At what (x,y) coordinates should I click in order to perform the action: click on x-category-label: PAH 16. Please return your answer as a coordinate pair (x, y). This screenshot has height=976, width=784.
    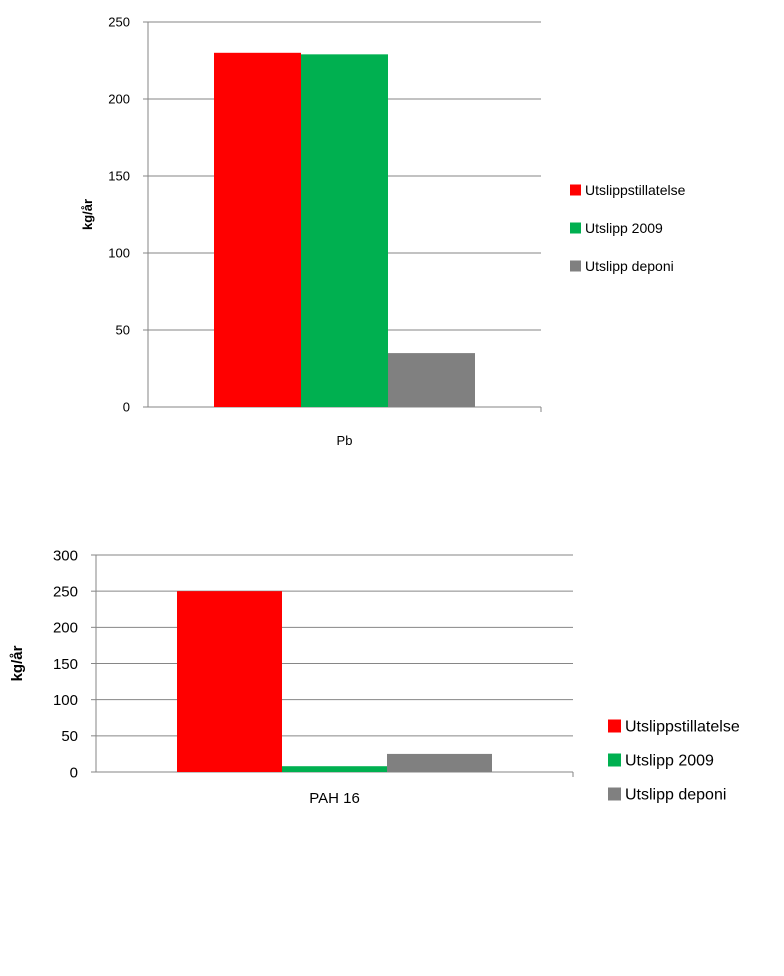
    Looking at the image, I should click on (334, 798).